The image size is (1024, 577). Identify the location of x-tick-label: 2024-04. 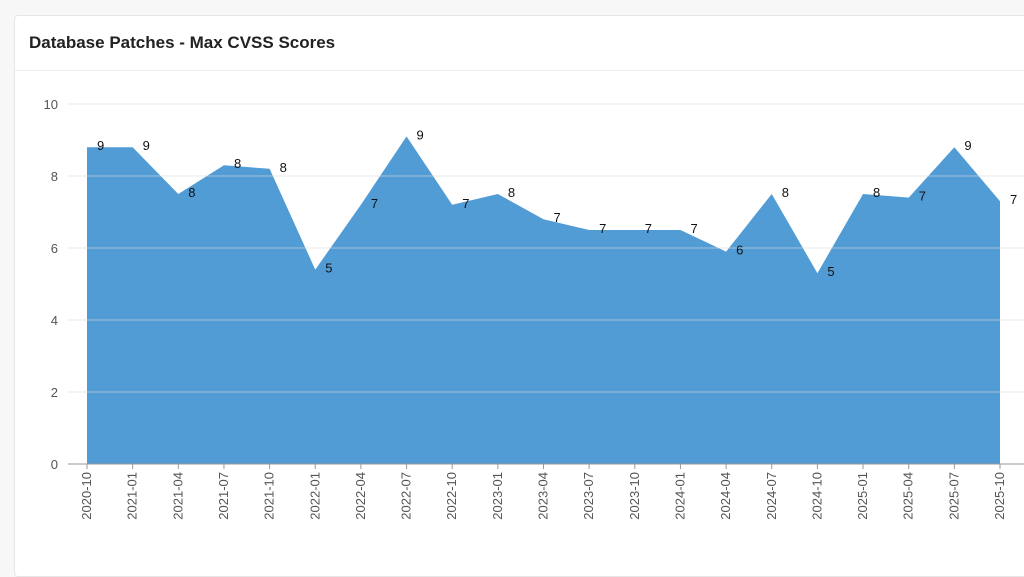
(725, 496).